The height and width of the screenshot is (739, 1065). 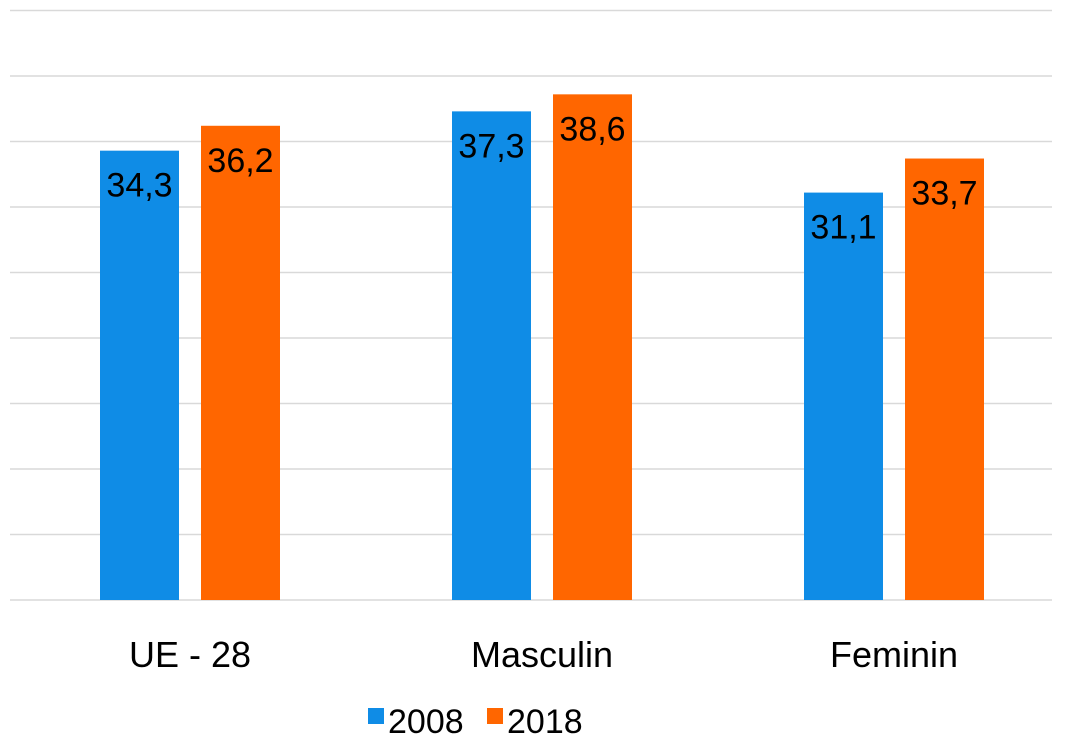 I want to click on x-tick-label: Masculin, so click(x=542, y=654).